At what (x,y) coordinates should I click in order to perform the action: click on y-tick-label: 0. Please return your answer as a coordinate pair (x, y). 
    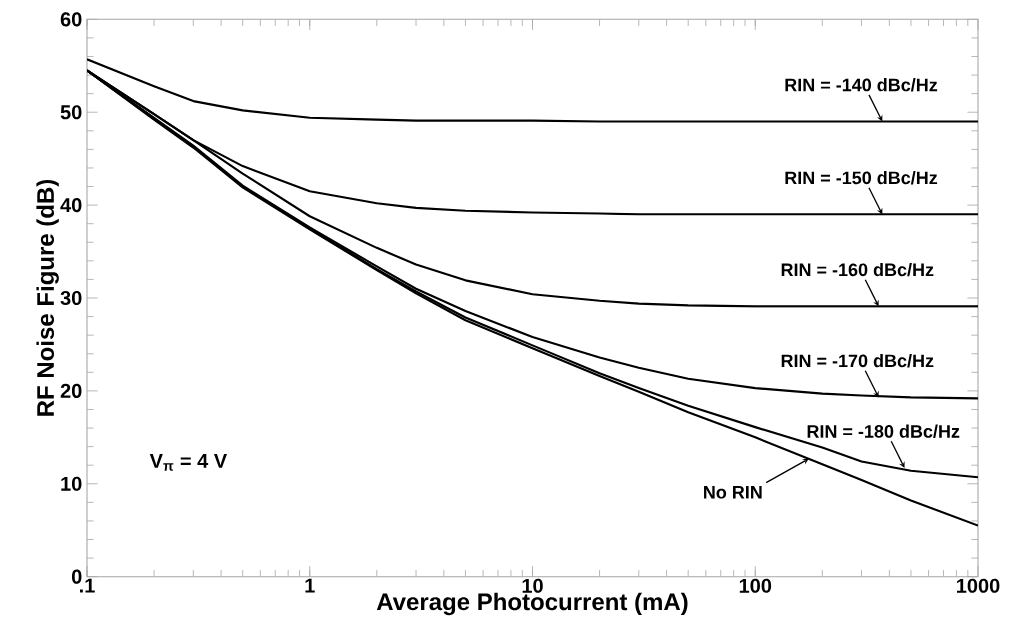
    Looking at the image, I should click on (76, 576).